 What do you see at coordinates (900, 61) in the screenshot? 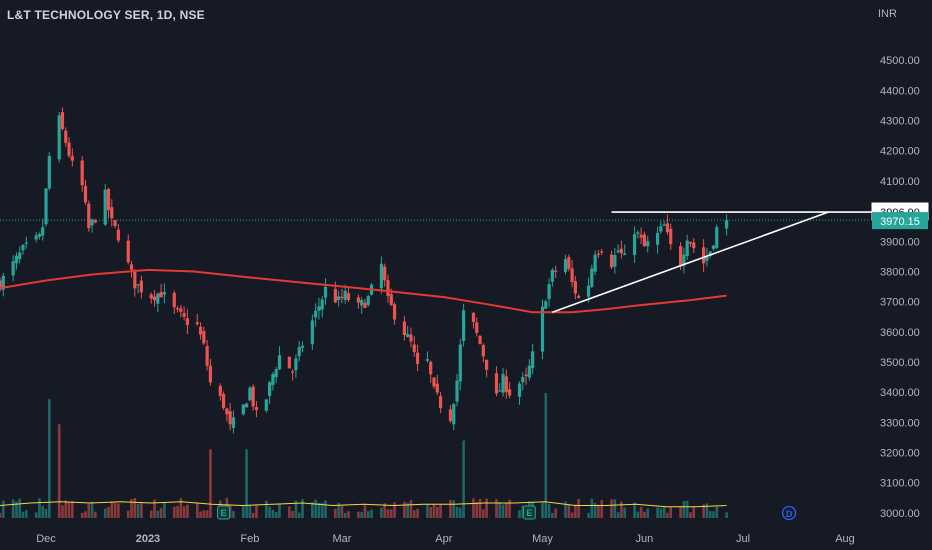
I see `y-tick-label: 4500.00` at bounding box center [900, 61].